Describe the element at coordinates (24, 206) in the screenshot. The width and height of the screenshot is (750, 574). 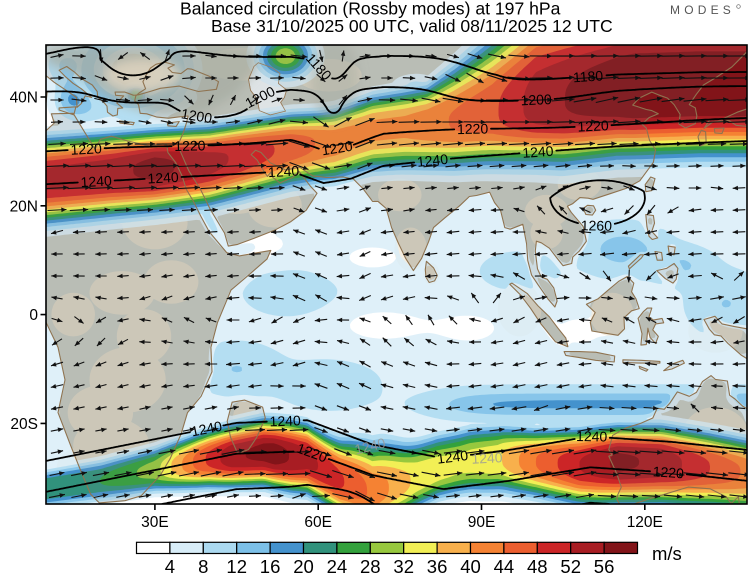
I see `svg-text: 20N` at that location.